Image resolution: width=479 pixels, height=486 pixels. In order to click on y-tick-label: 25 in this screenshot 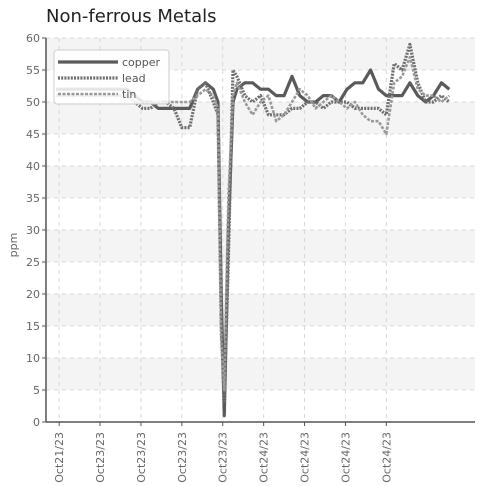, I will do `click(33, 262)`.